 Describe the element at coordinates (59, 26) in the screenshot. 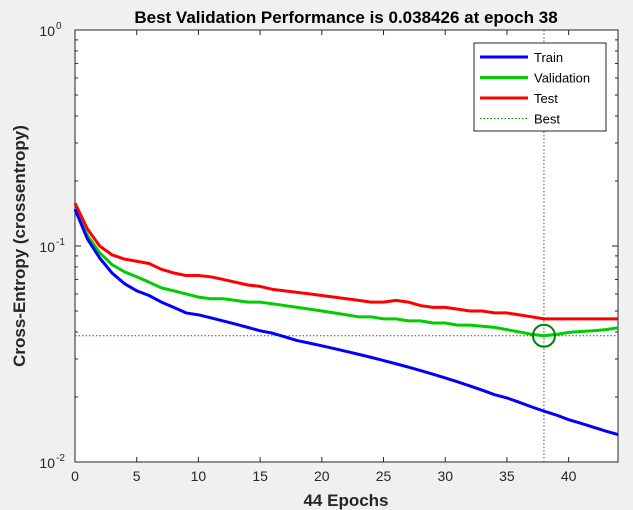

I see `y-tick-label-exp: 0` at that location.